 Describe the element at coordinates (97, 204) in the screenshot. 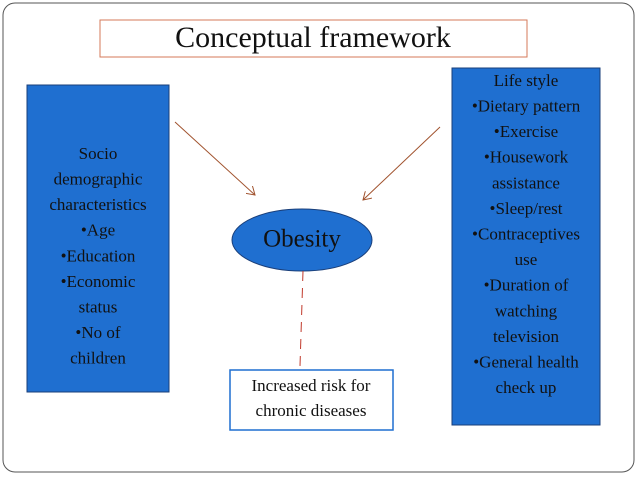

I see `socio-text: characteristics` at that location.